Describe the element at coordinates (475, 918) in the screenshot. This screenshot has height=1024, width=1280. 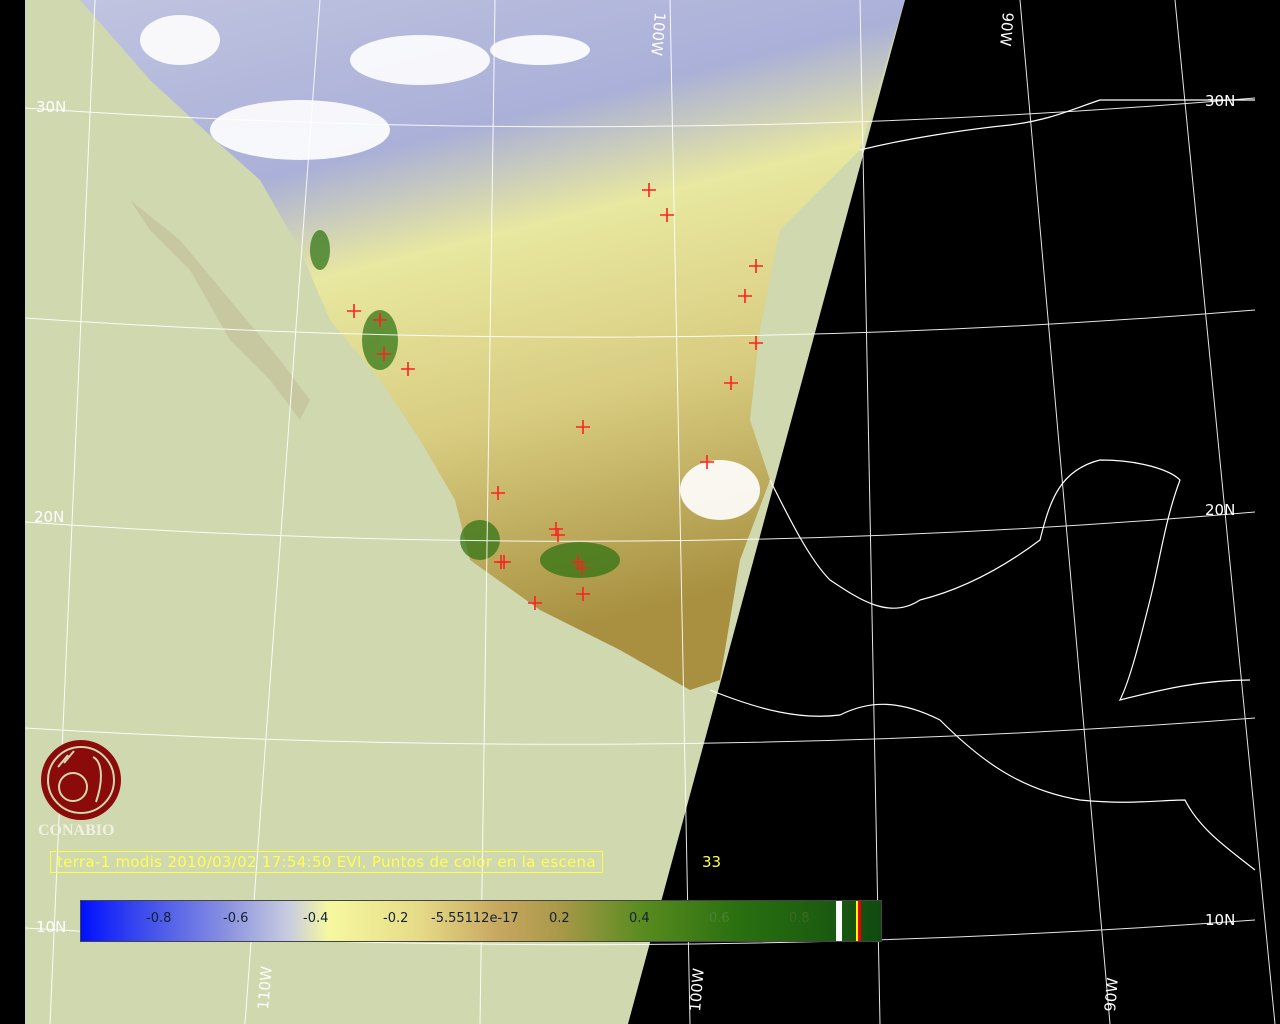
I see `colorbar-tick: -5.55112e-17` at that location.